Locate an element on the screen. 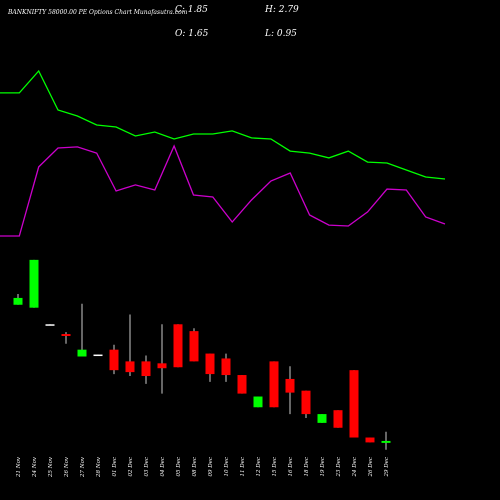 This screenshot has width=500, height=500. x-tick-label: 23 Dec is located at coordinates (339, 467).